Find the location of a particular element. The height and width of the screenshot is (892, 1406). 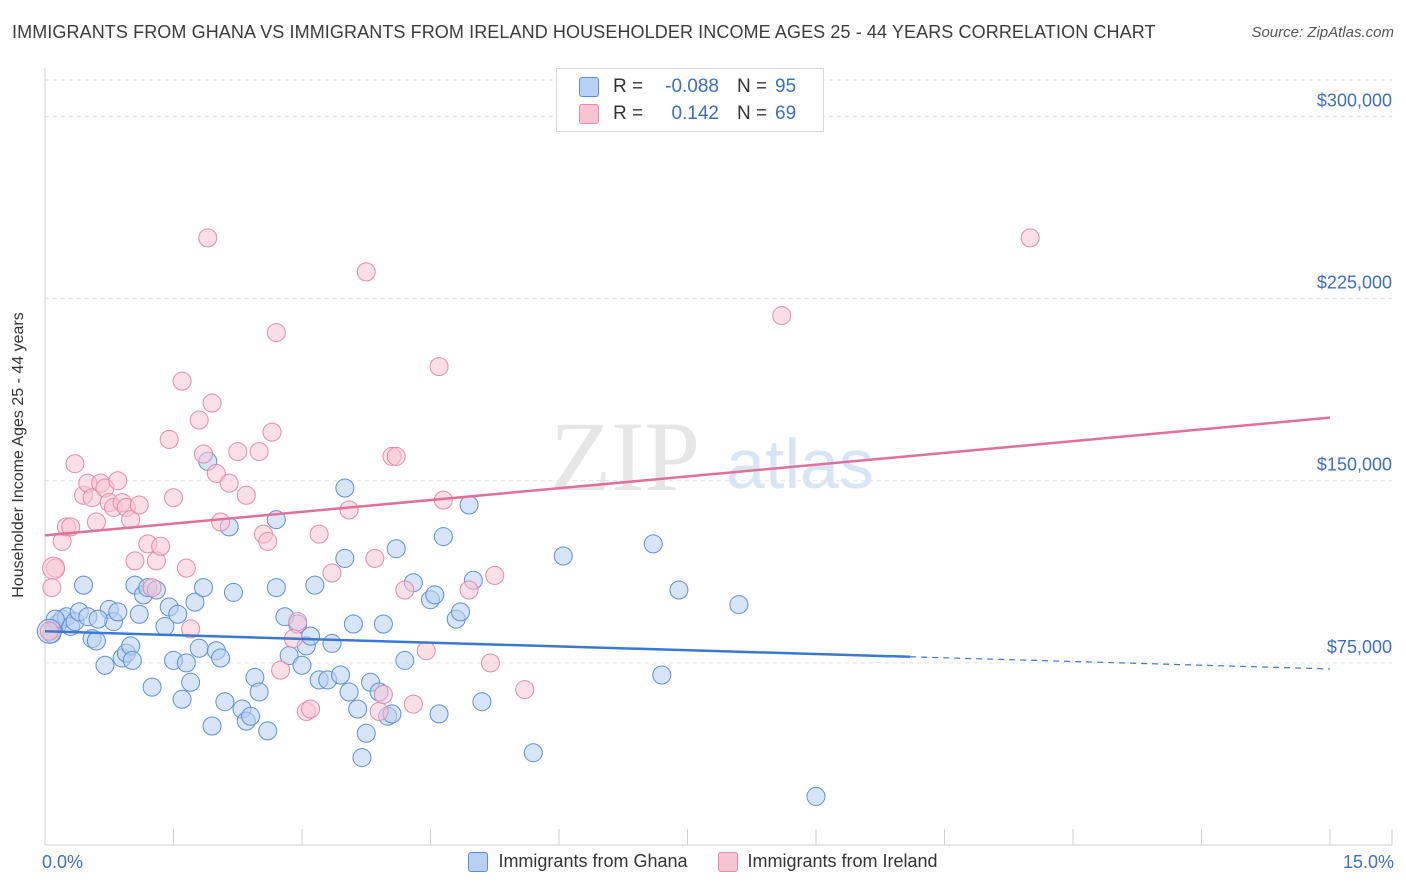

watermark-zip: ZIP is located at coordinates (625, 456).